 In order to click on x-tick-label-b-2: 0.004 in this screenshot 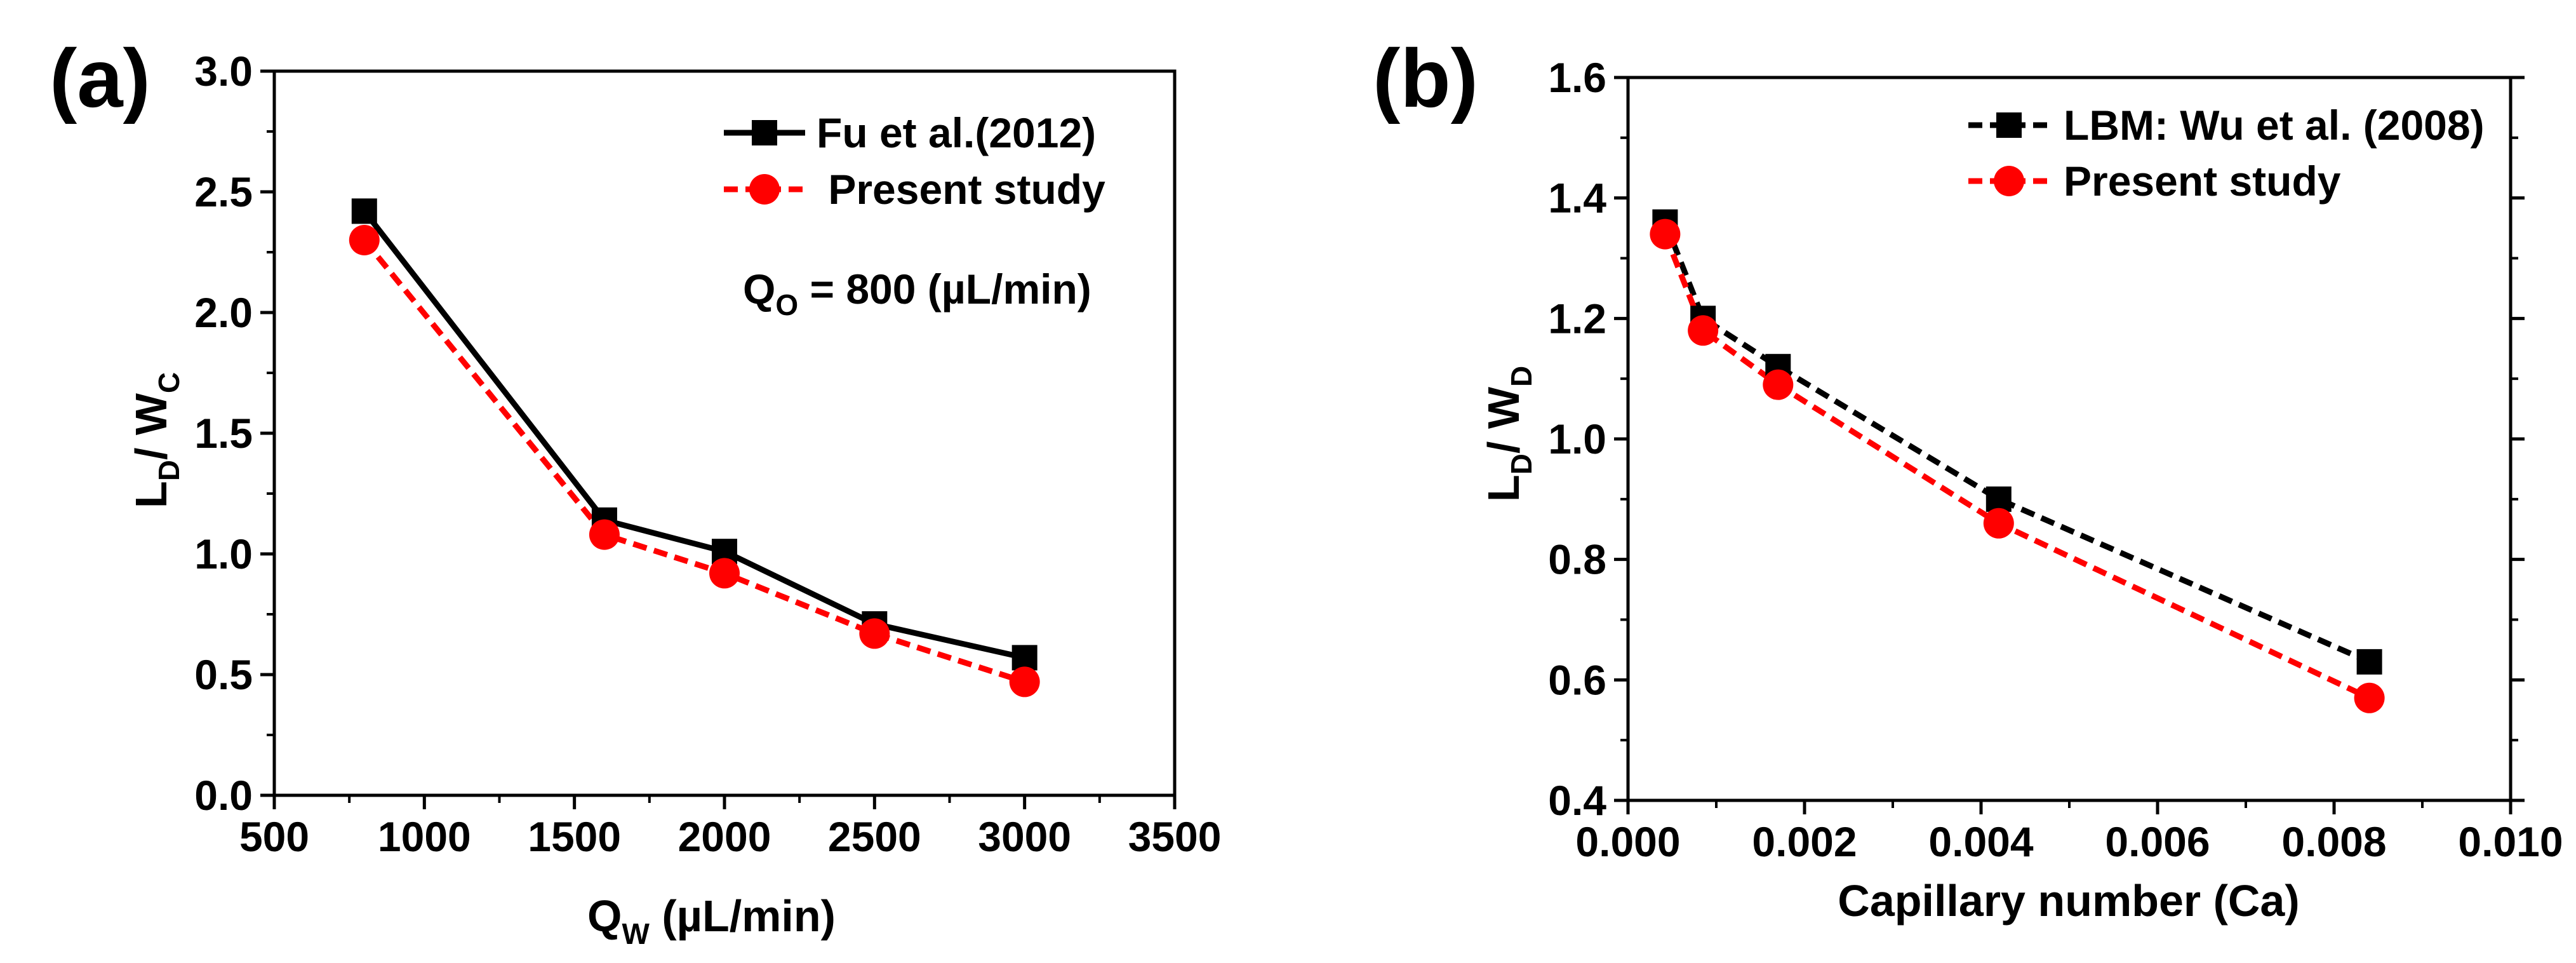, I will do `click(1980, 841)`.